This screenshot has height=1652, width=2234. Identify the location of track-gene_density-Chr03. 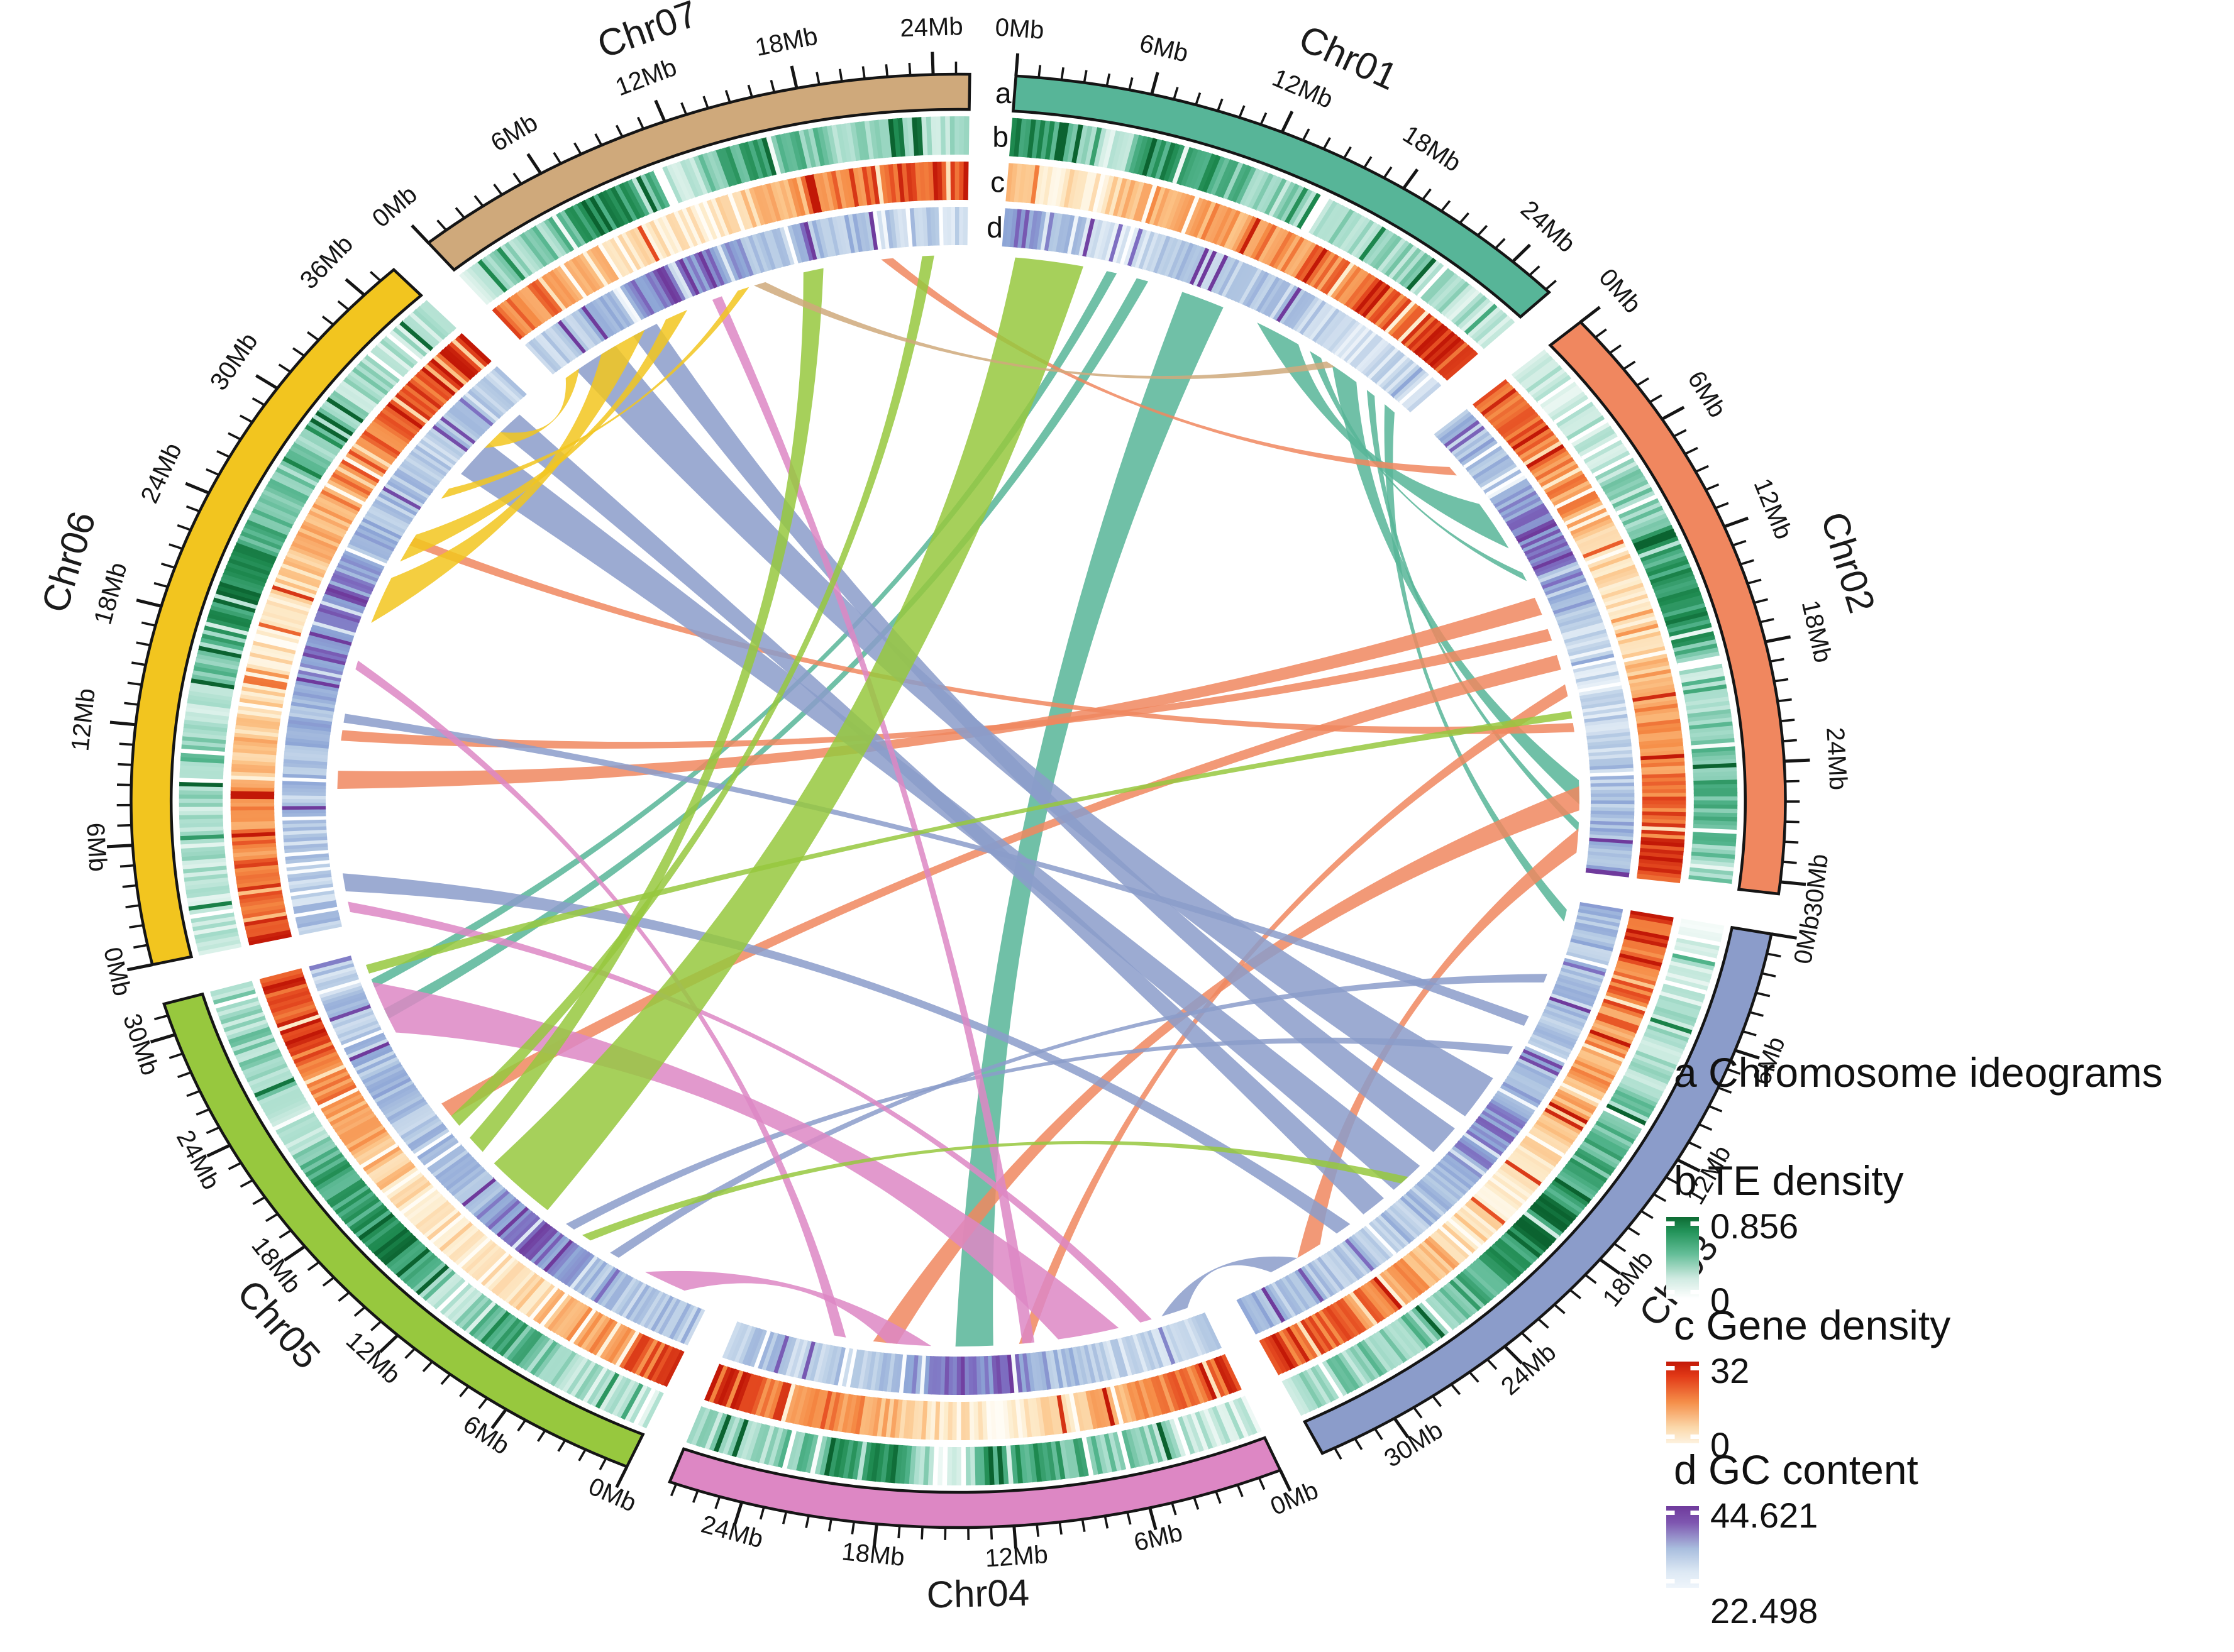
(1466, 1142).